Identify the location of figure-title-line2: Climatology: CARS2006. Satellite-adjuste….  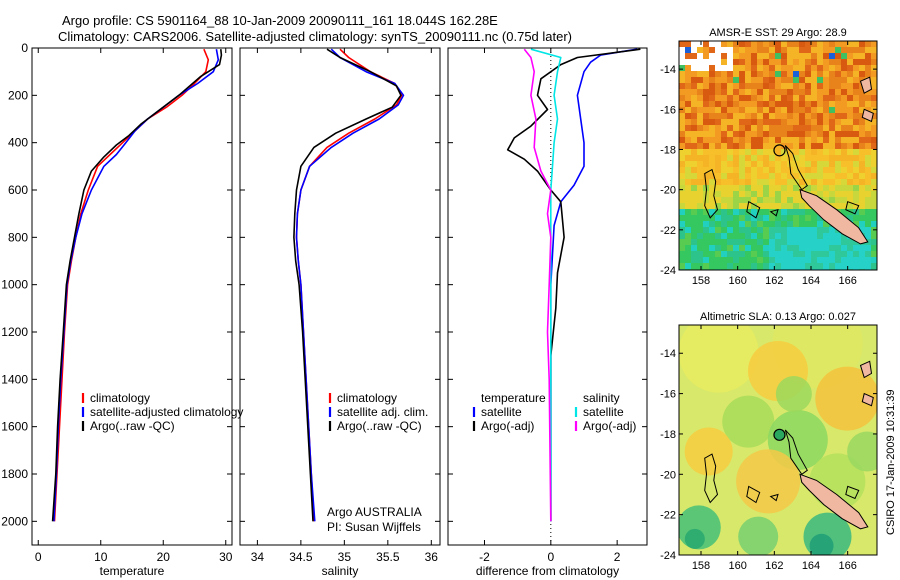
(315, 36).